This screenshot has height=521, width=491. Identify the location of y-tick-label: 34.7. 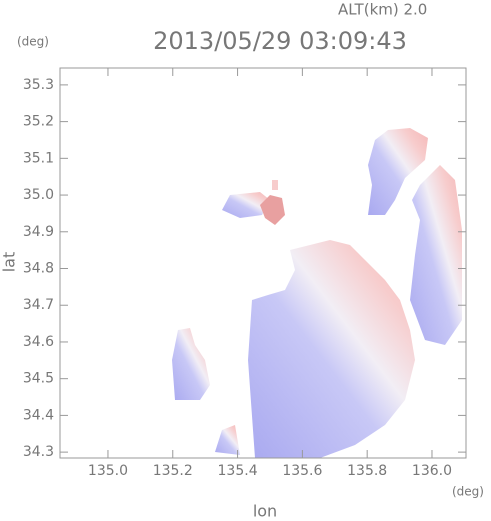
(38, 305).